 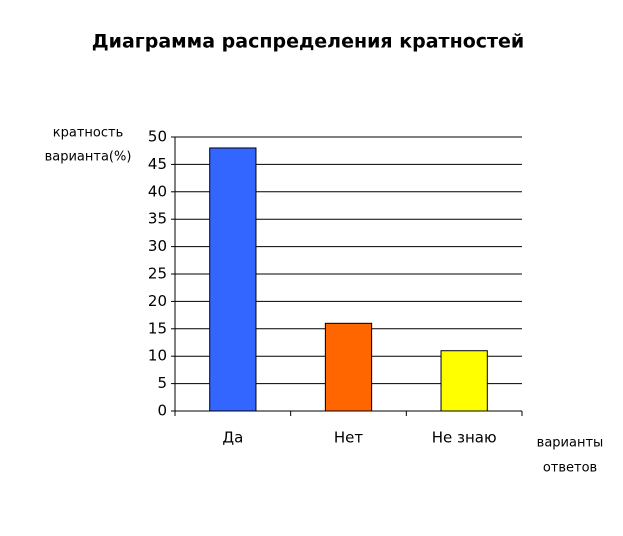 What do you see at coordinates (88, 133) in the screenshot?
I see `y-axis-label: кратность` at bounding box center [88, 133].